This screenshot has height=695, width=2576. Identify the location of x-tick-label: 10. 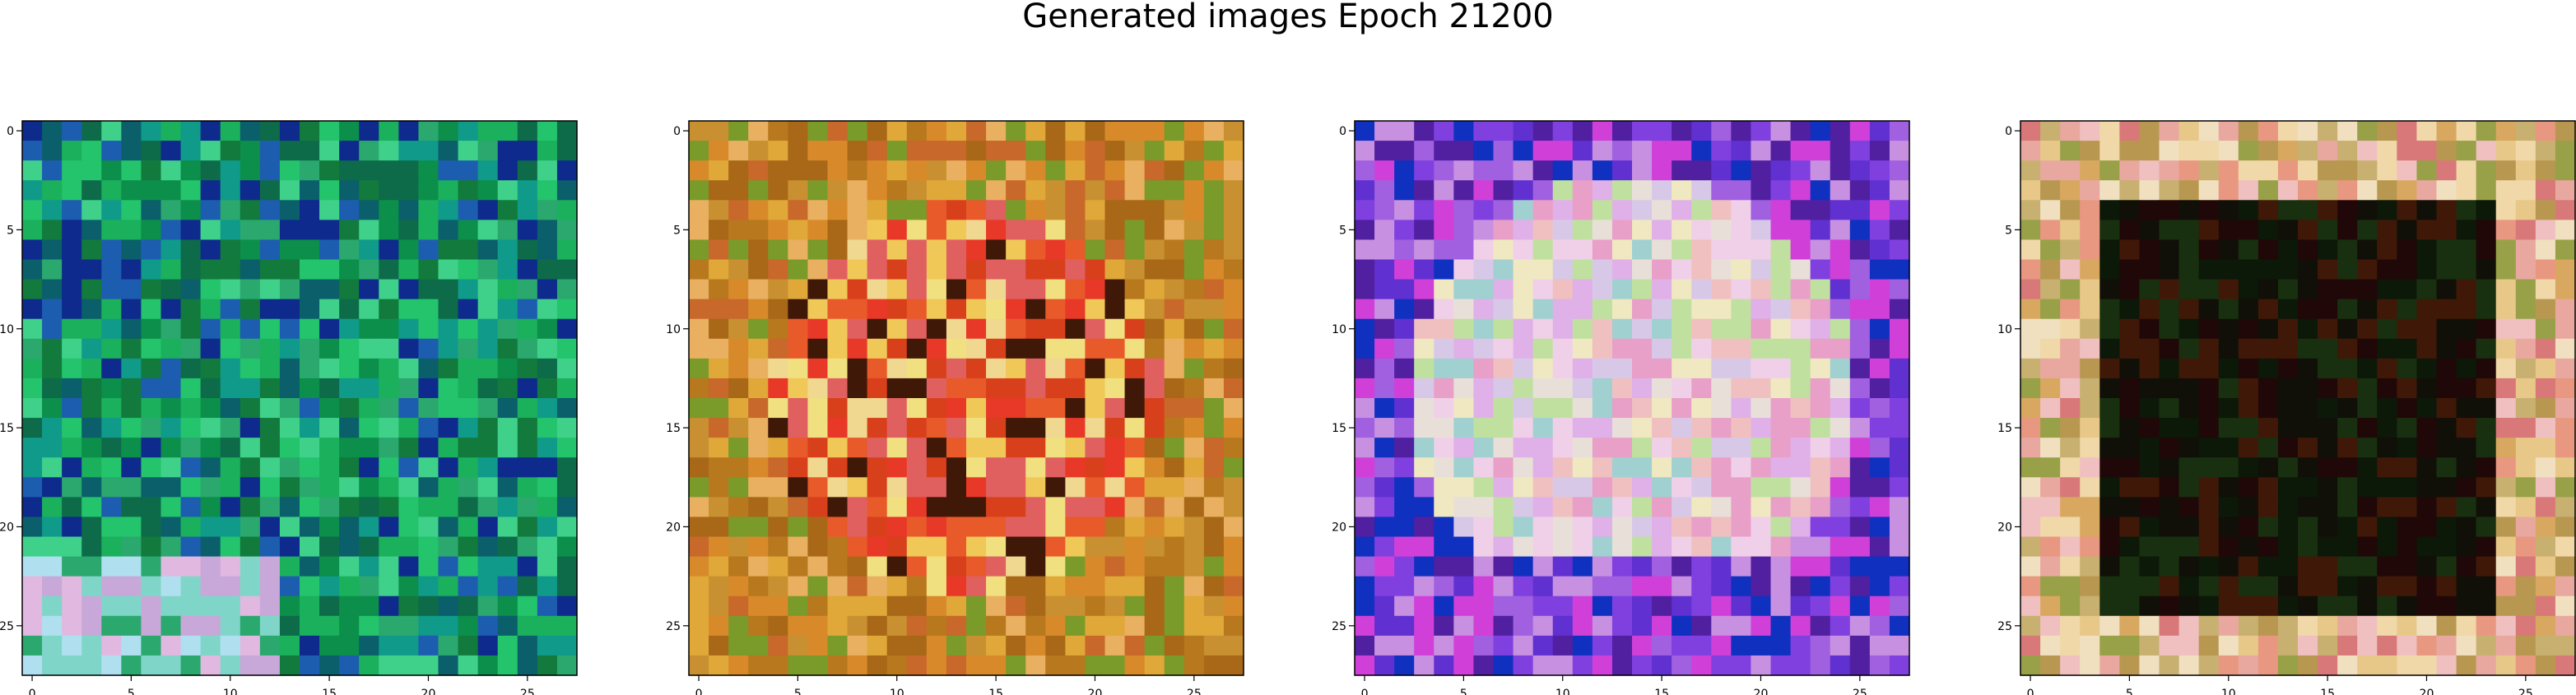
(897, 691).